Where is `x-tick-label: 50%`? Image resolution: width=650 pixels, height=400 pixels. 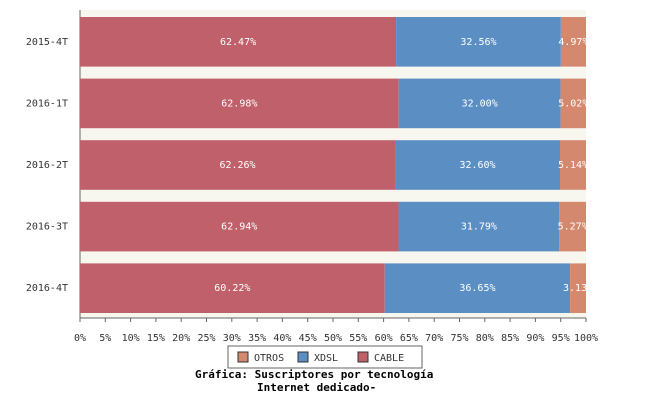
x-tick-label: 50% is located at coordinates (333, 338).